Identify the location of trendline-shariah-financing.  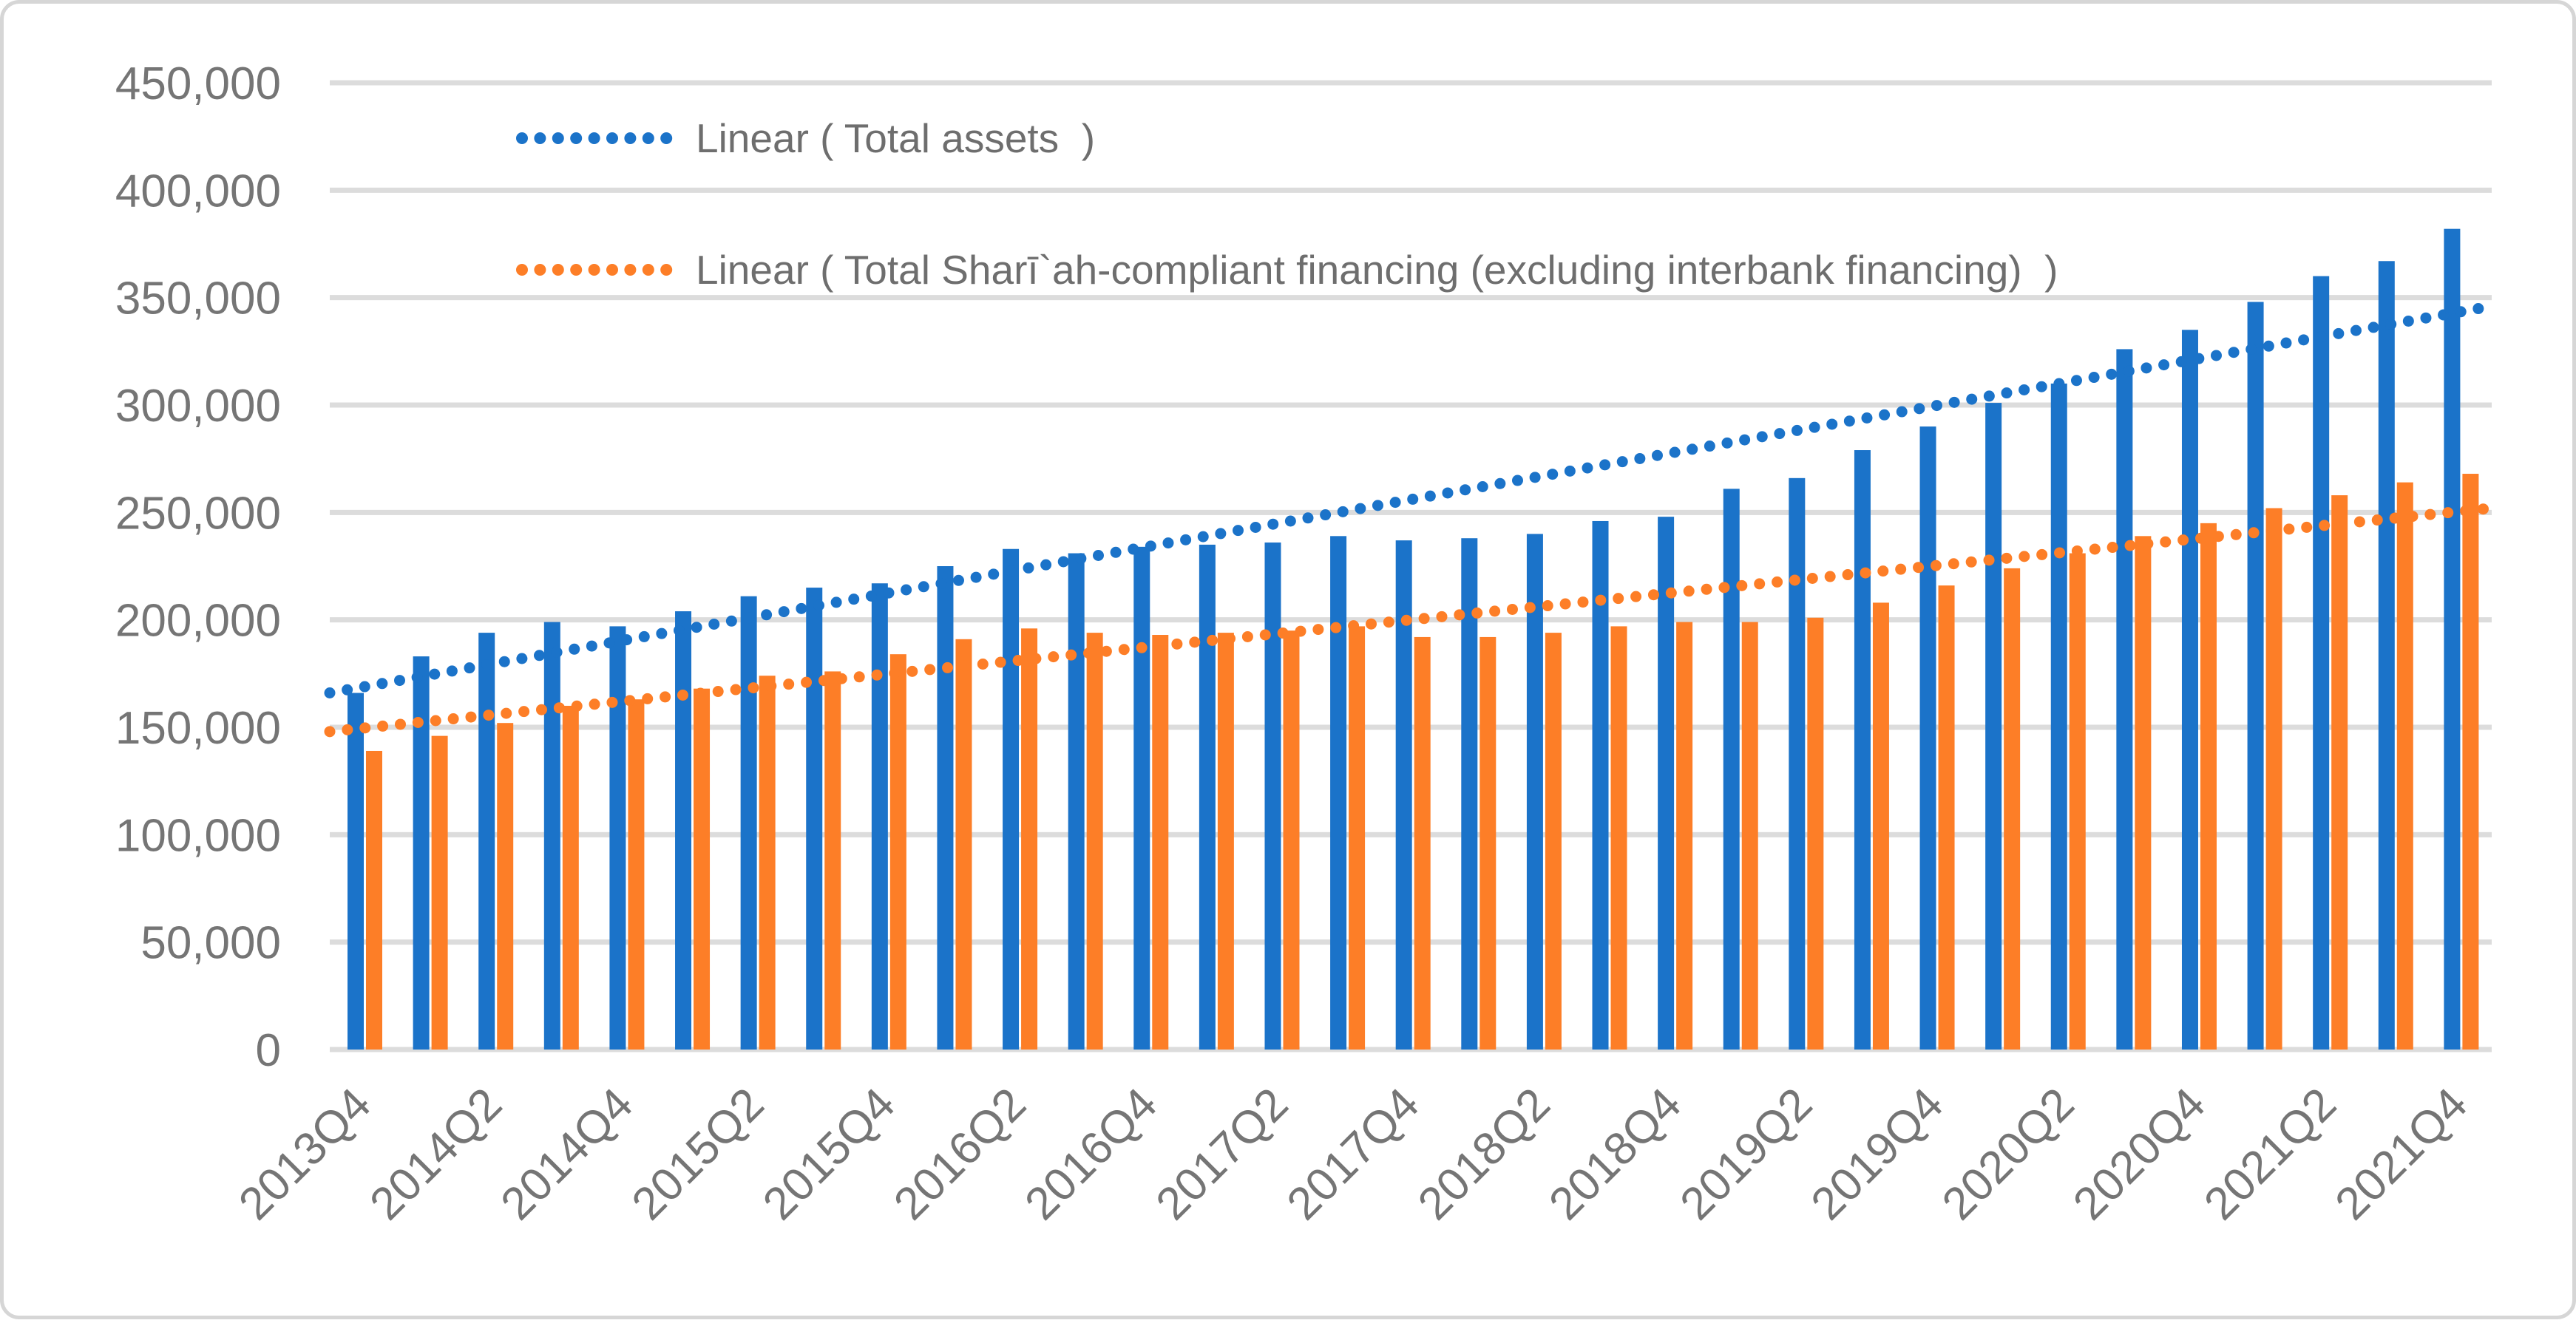
(1411, 620).